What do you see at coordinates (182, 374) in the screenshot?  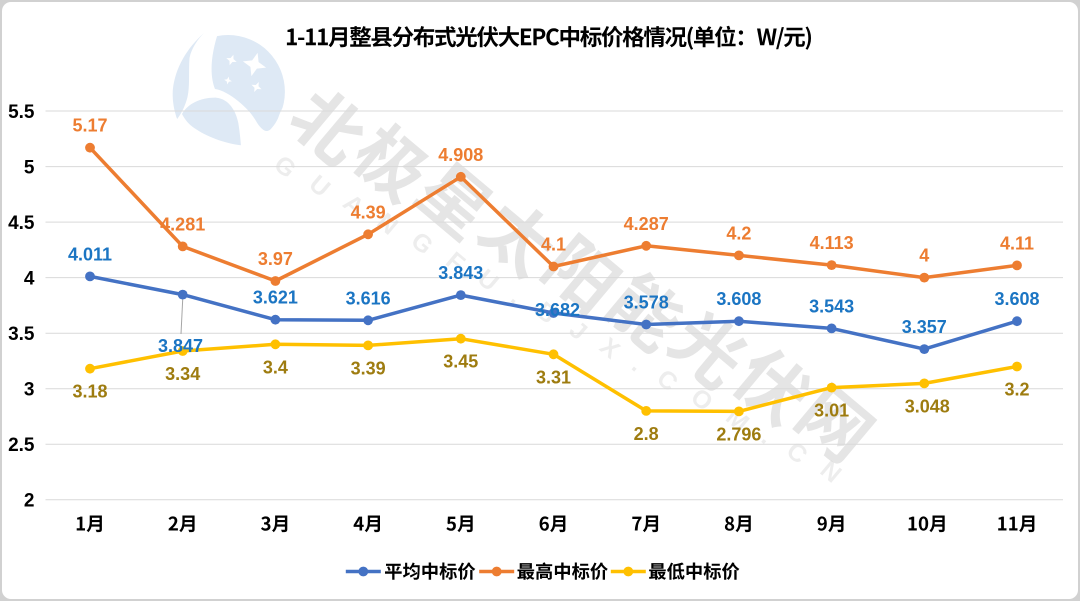 I see `svg-text: 3.34` at bounding box center [182, 374].